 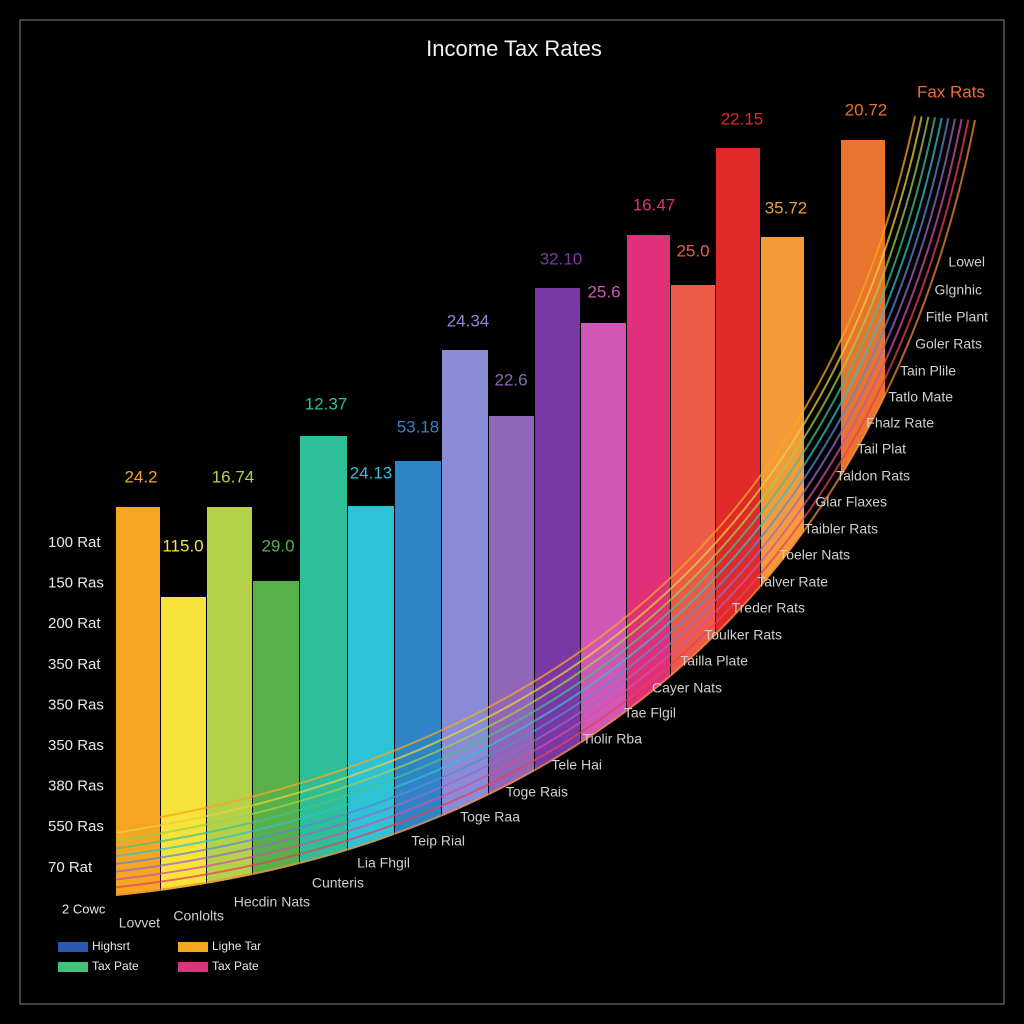 What do you see at coordinates (140, 476) in the screenshot?
I see `bar-label: 24.2` at bounding box center [140, 476].